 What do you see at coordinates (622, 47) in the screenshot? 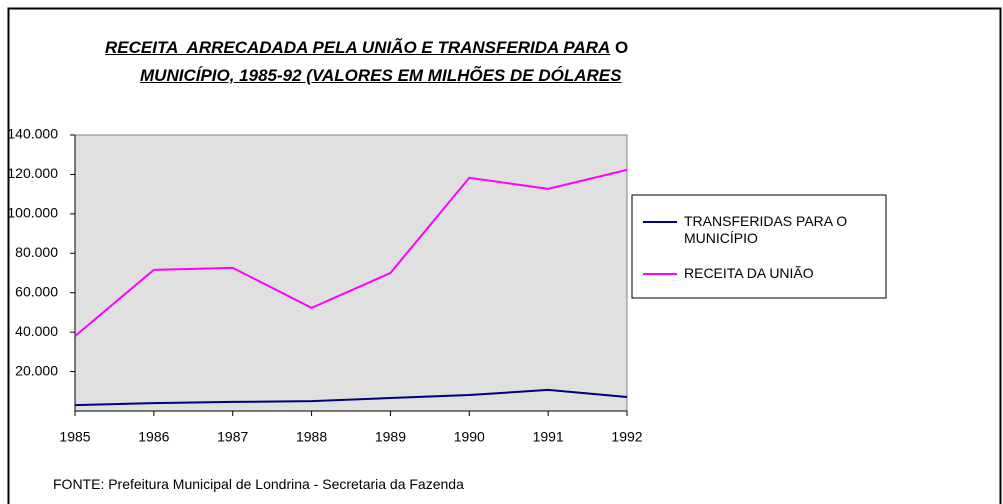
I see `title-end: O` at bounding box center [622, 47].